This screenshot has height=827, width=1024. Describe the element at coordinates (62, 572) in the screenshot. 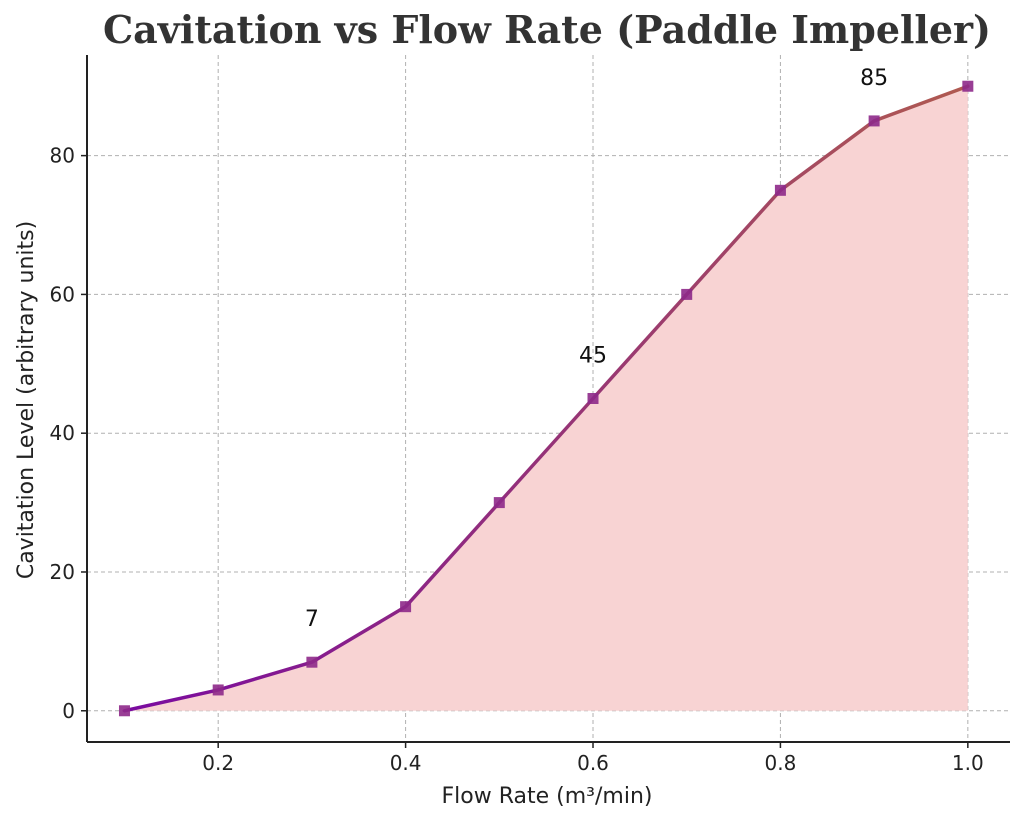

I see `y-tick-label: 20` at that location.